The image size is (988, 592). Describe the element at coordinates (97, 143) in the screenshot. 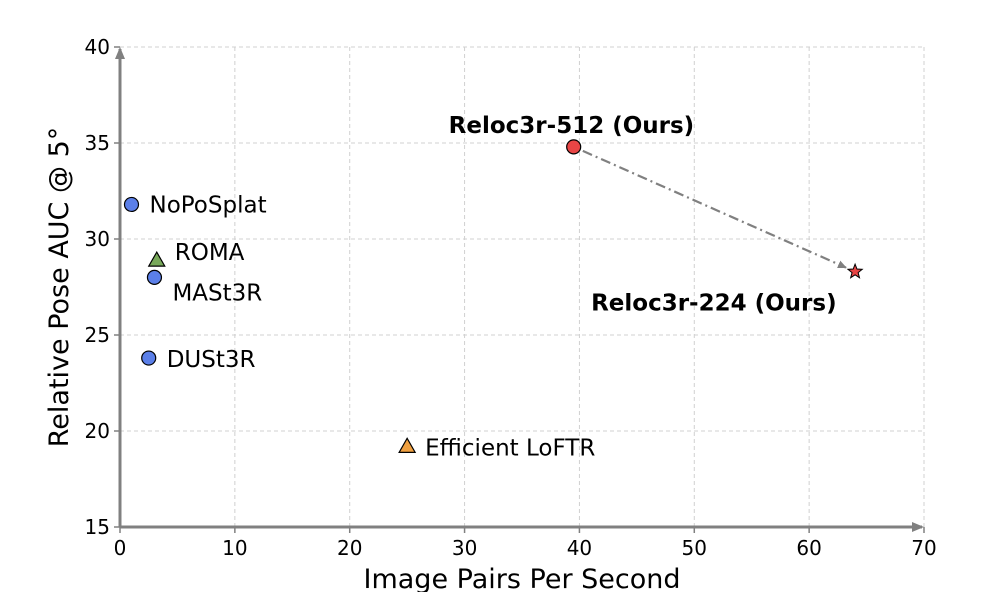

I see `y-tick-label: 35` at that location.